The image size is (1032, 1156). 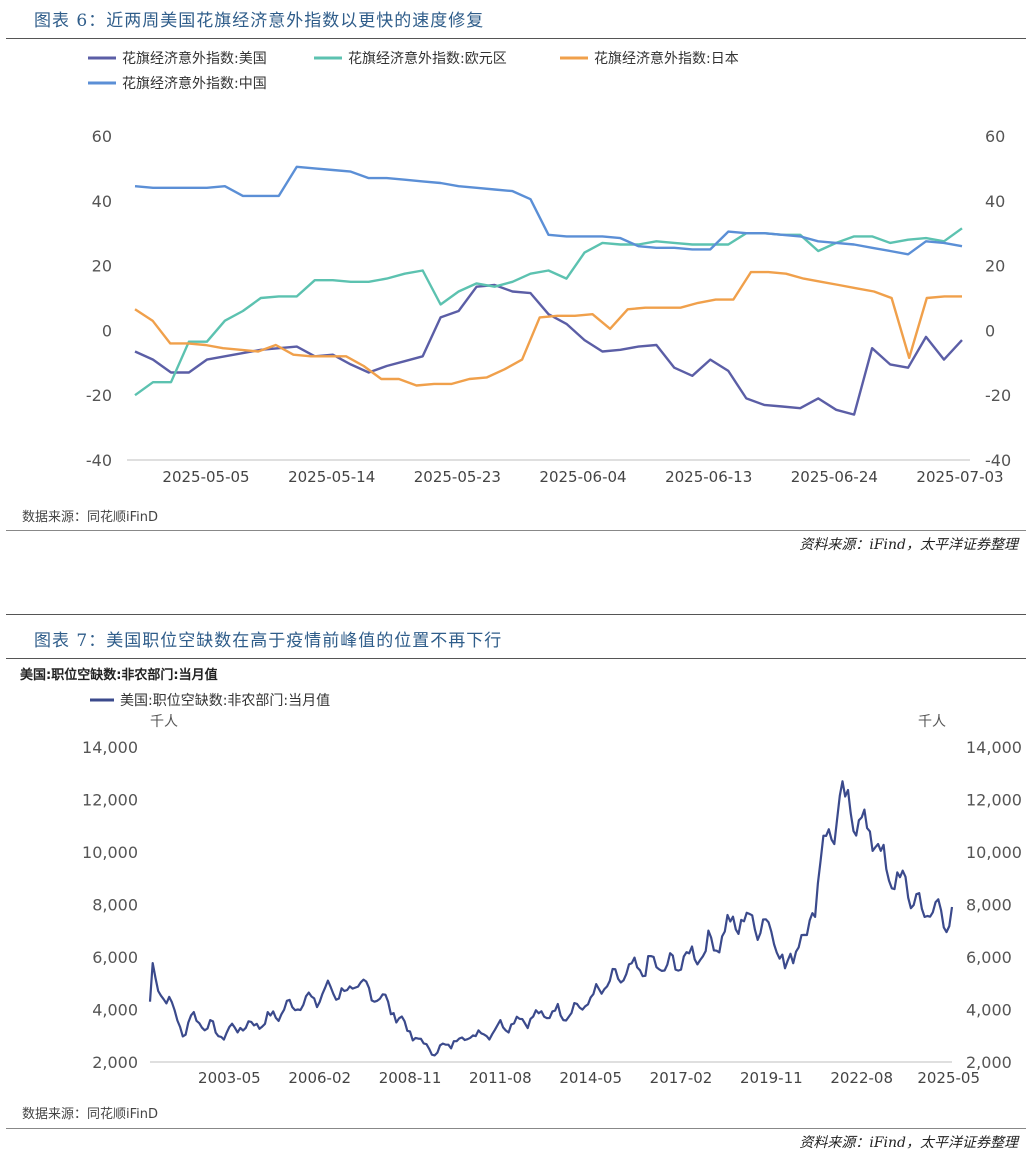 I want to click on x-tick-label: 2022-08, so click(x=861, y=1078).